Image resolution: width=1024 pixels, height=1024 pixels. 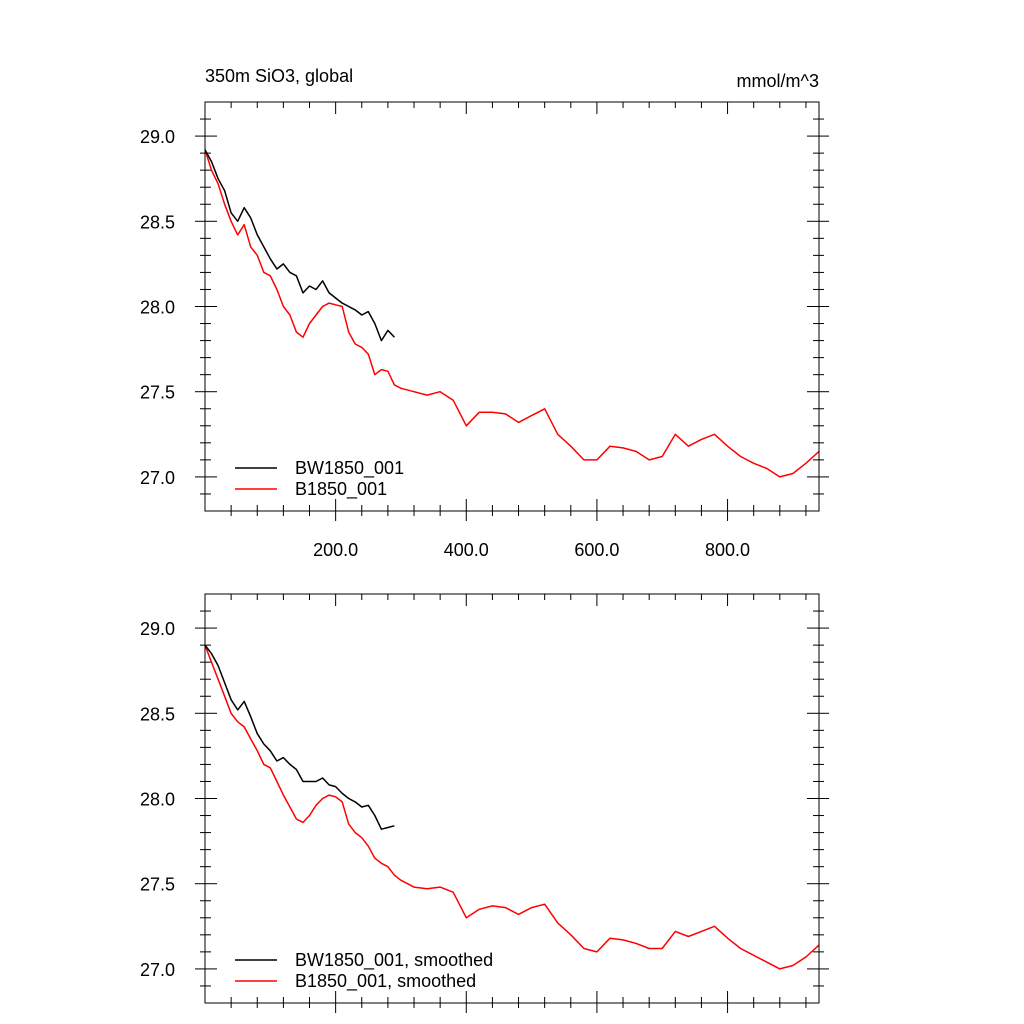 What do you see at coordinates (727, 550) in the screenshot?
I see `x-tick-label: 800.0` at bounding box center [727, 550].